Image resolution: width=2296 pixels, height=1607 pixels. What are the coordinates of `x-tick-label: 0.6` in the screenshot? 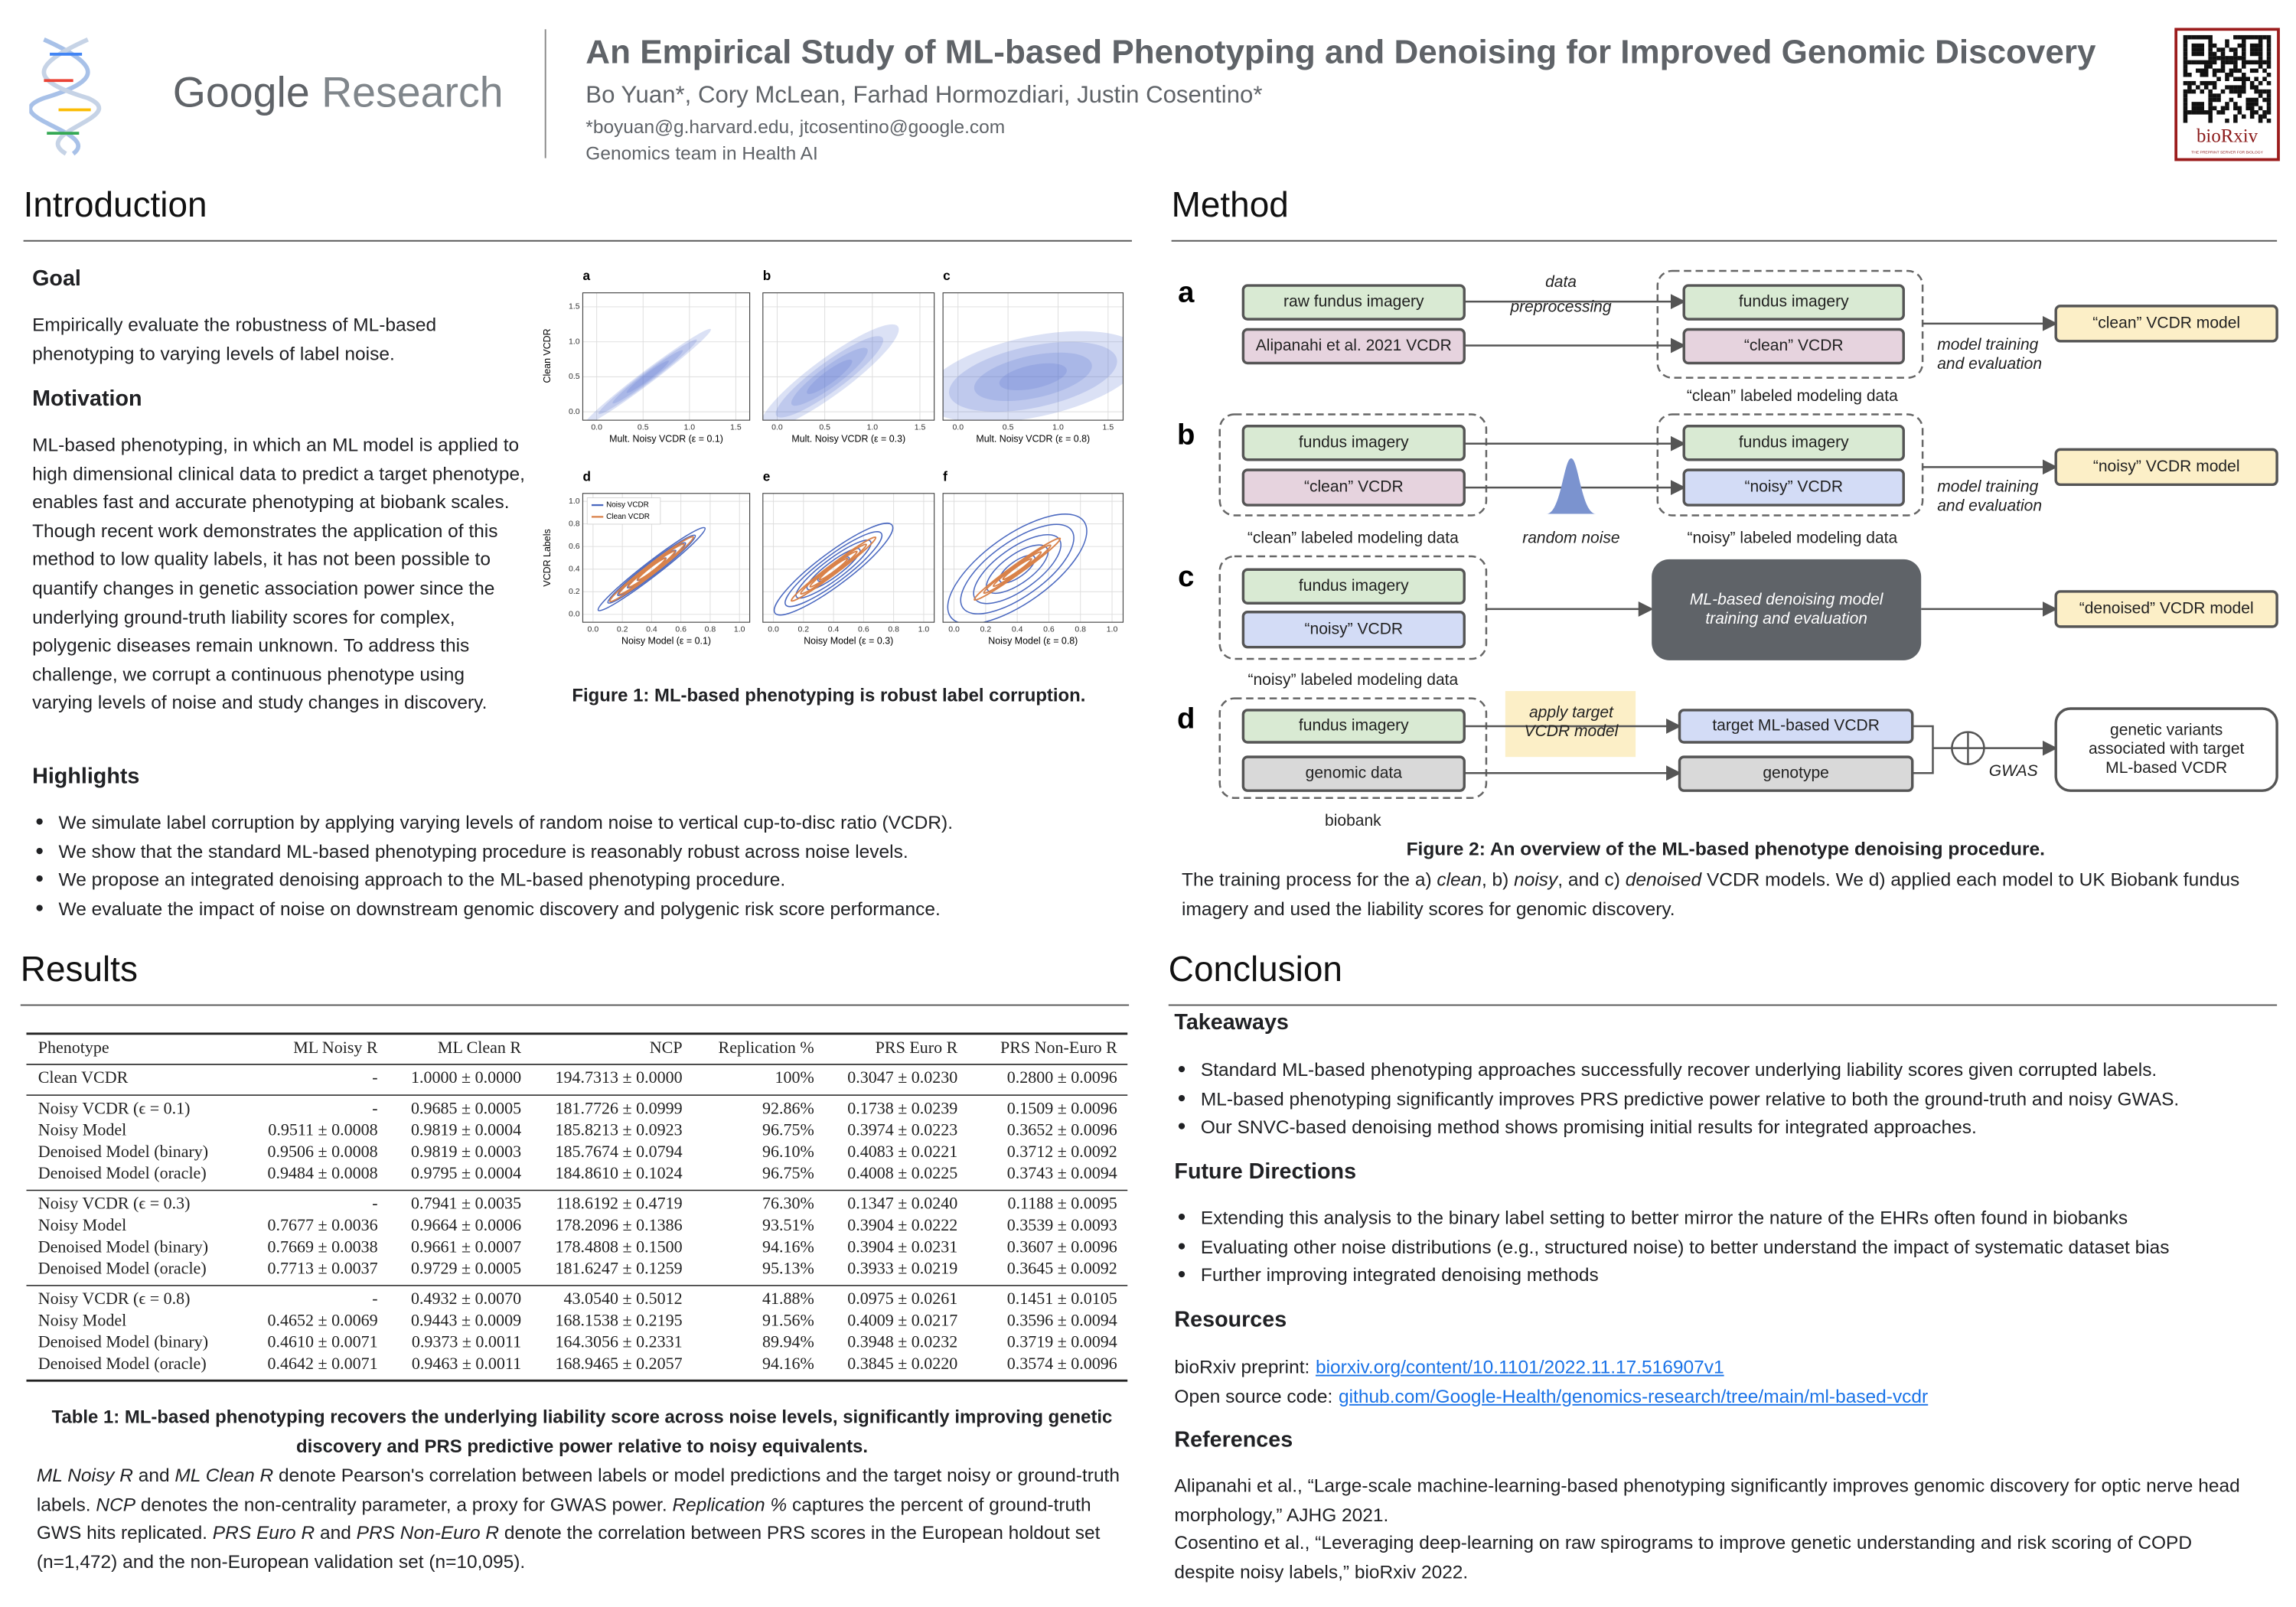 It's located at (1049, 629).